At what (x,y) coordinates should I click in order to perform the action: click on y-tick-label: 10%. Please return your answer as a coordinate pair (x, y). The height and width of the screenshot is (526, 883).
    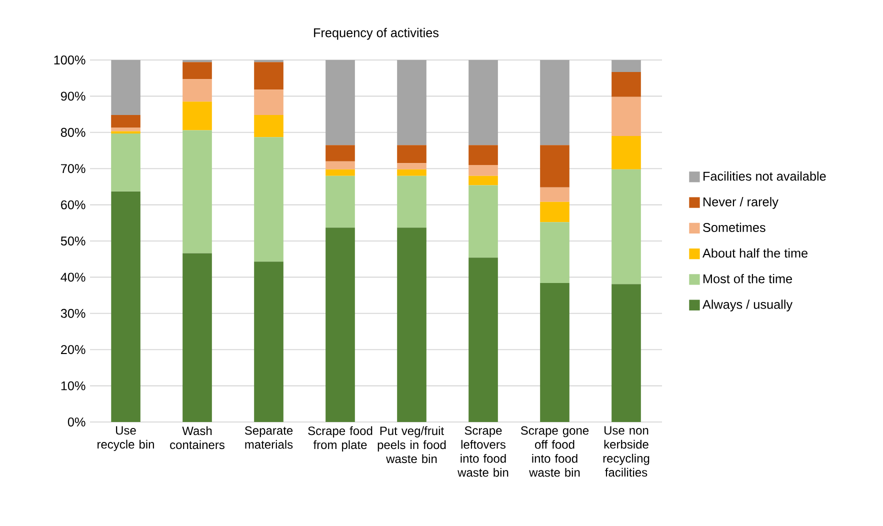
    Looking at the image, I should click on (73, 385).